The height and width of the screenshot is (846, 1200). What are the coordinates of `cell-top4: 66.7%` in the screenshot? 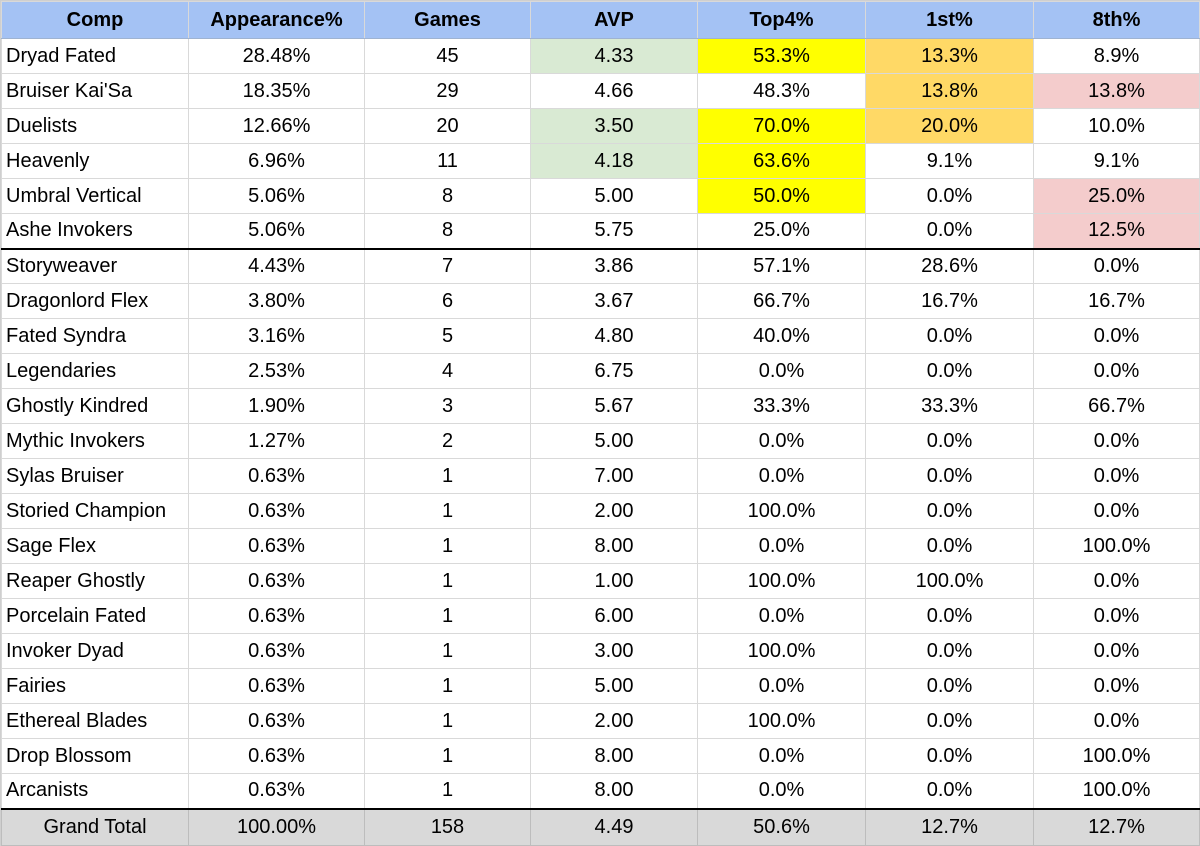 It's located at (781, 301).